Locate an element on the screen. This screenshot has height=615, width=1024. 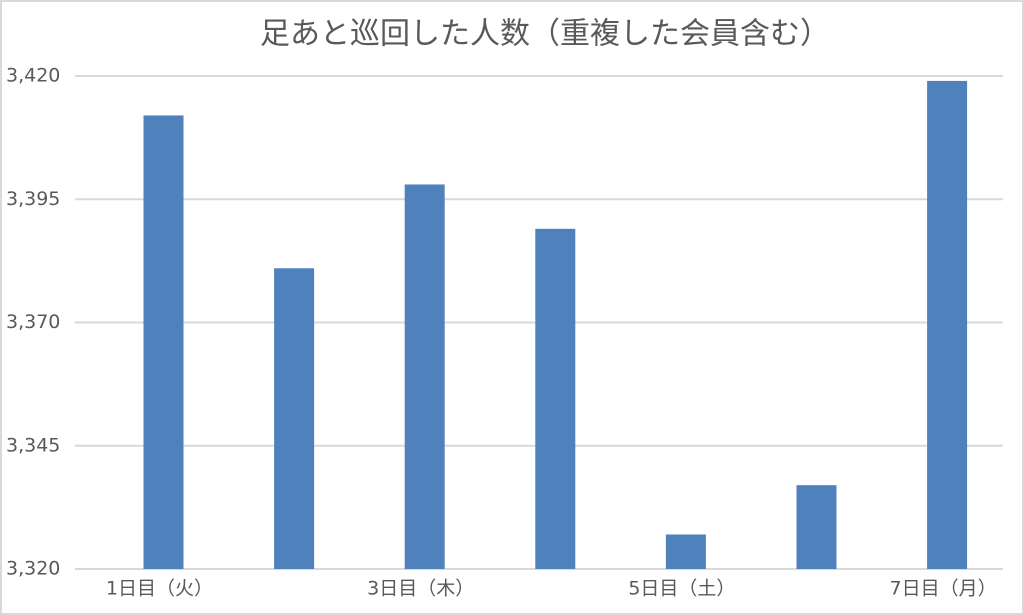
x-tick-label: 1日目（火） is located at coordinates (159, 589).